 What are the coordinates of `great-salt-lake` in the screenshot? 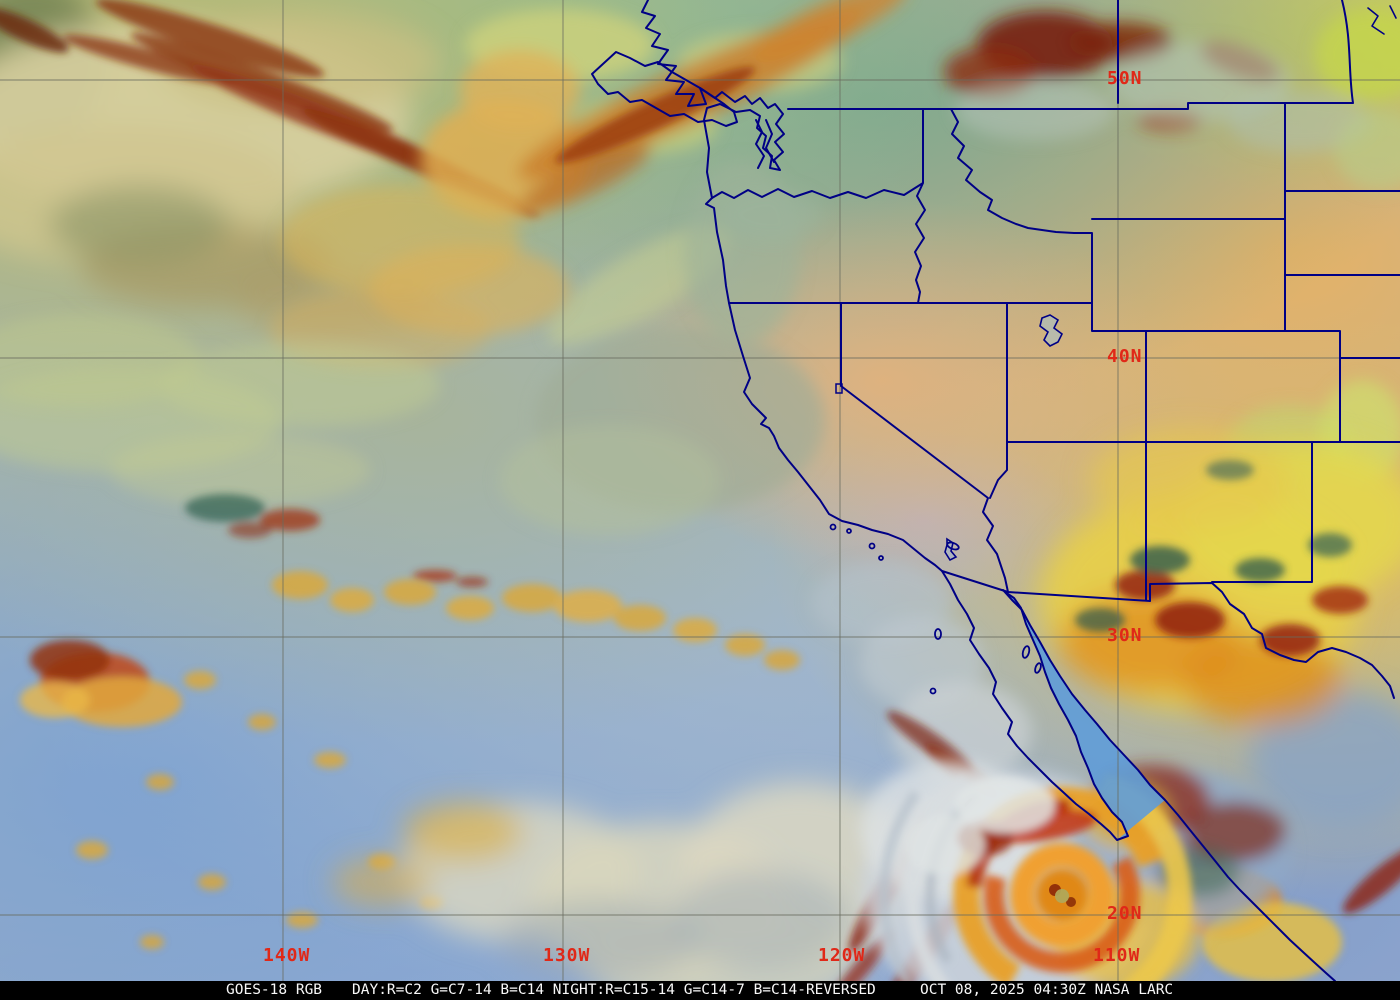 It's located at (1051, 330).